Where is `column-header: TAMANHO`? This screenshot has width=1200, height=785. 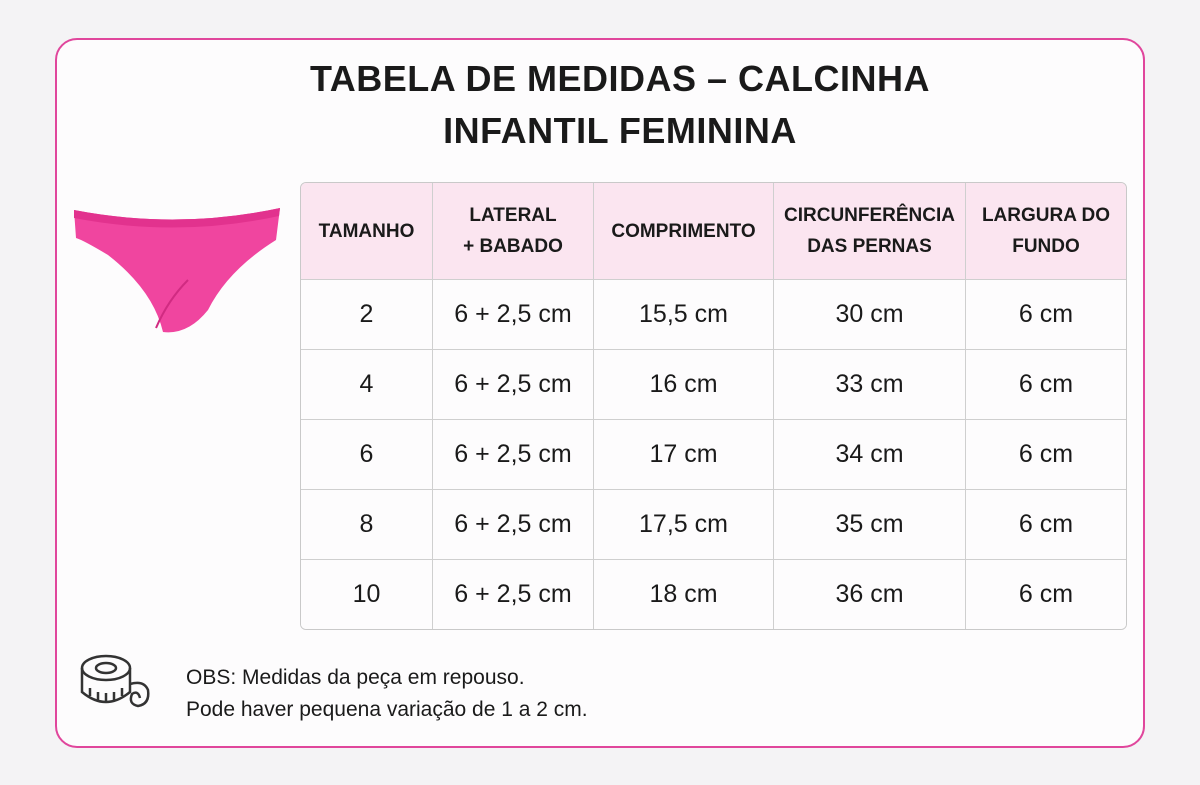
column-header: TAMANHO is located at coordinates (367, 231).